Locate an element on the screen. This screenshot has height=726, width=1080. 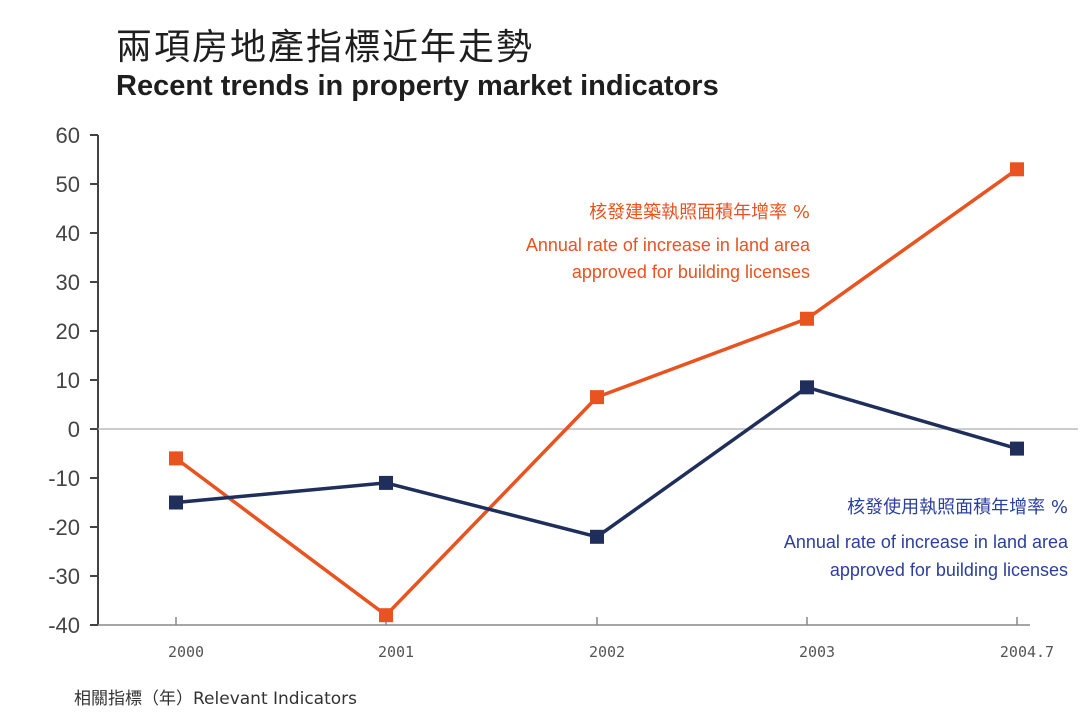
y-tick-label: 30 is located at coordinates (68, 282).